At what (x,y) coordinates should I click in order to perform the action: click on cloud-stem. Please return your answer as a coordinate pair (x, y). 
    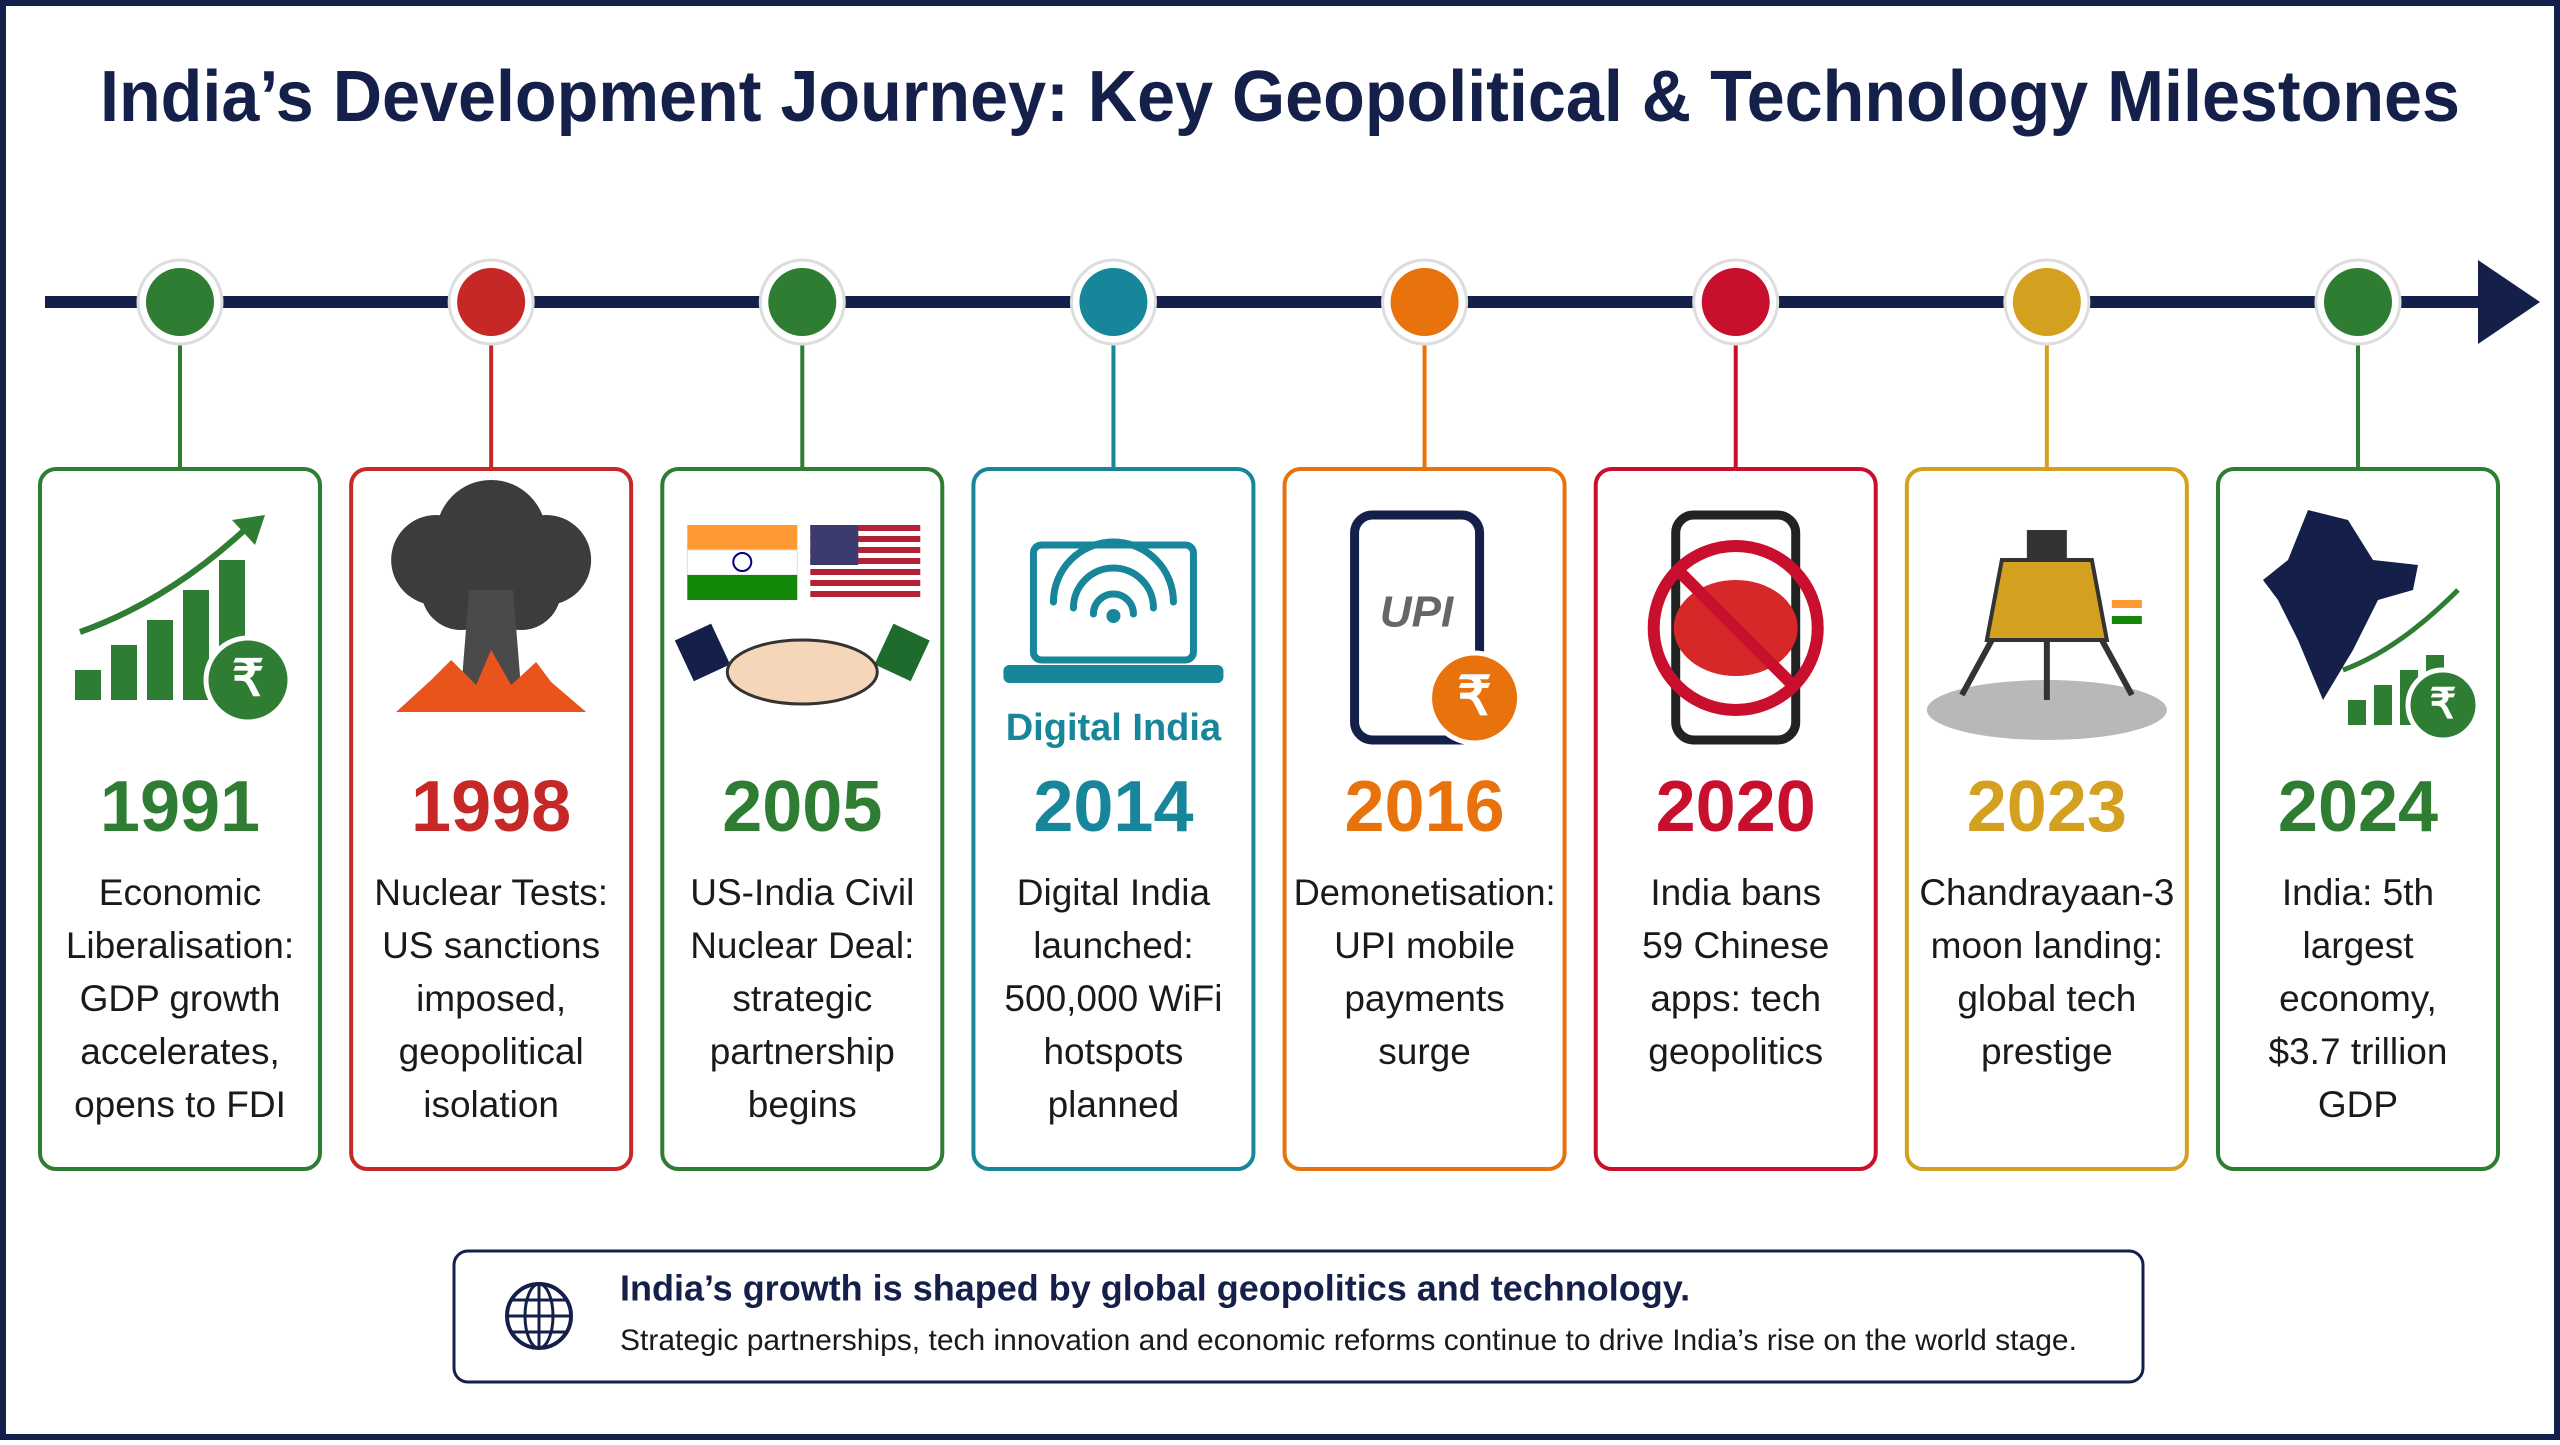
    Looking at the image, I should click on (491, 640).